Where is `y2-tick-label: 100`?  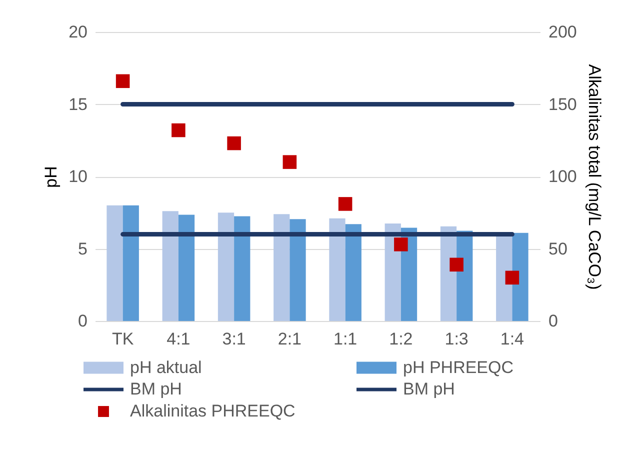 y2-tick-label: 100 is located at coordinates (562, 176).